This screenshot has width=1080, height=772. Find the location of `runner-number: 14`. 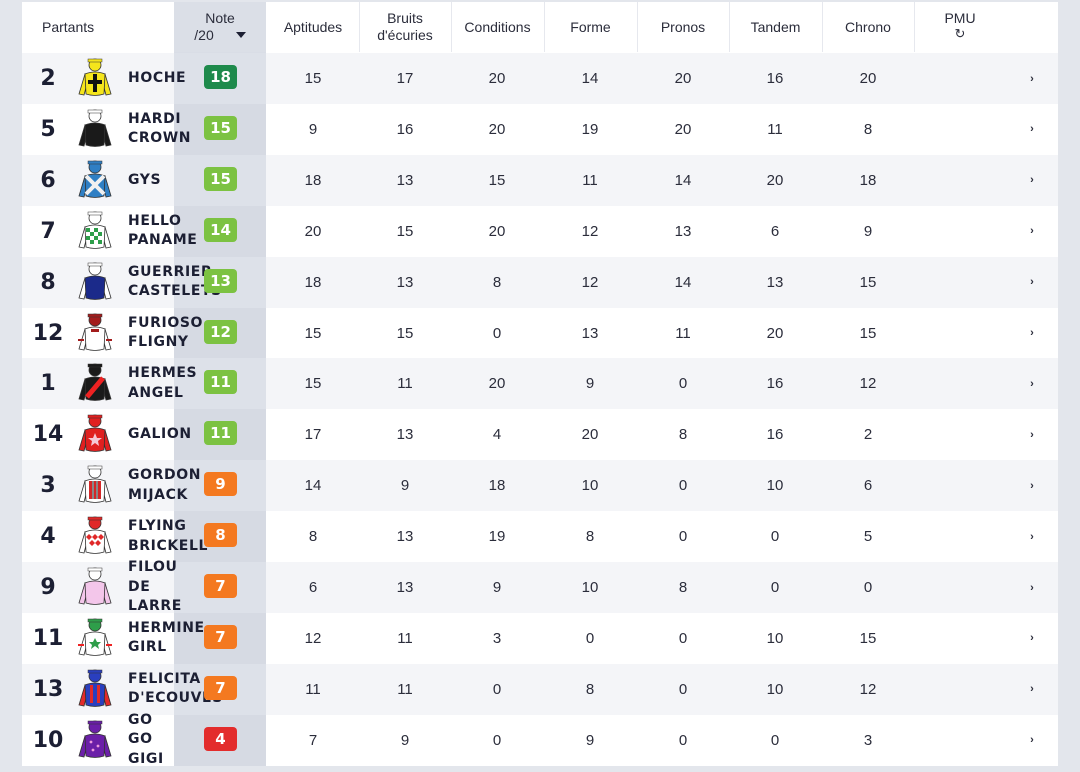

runner-number: 14 is located at coordinates (48, 435).